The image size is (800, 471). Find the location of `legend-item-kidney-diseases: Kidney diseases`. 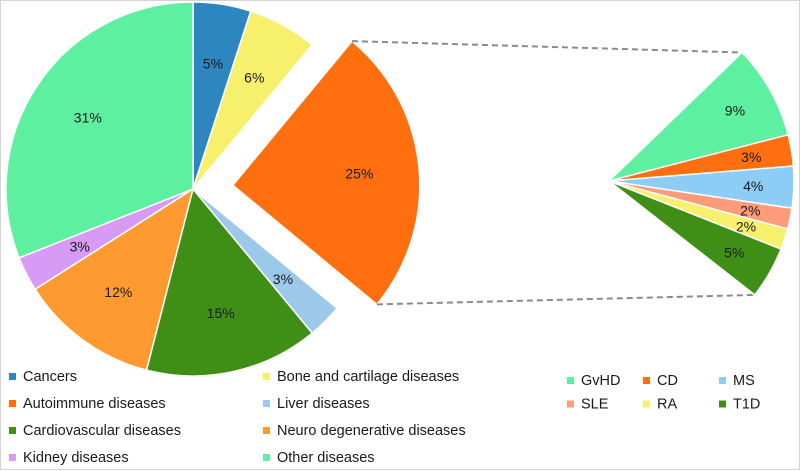

legend-item-kidney-diseases: Kidney diseases is located at coordinates (69, 458).